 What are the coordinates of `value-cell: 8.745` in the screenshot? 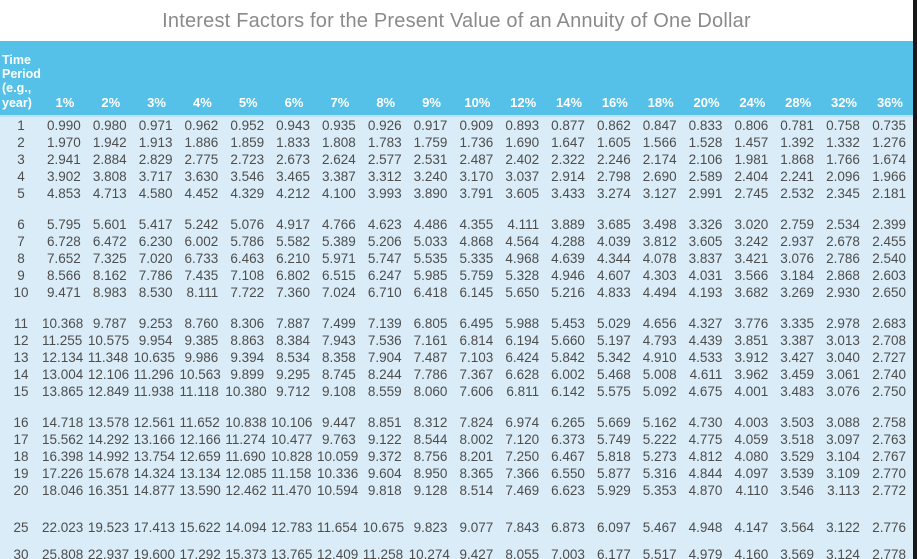 It's located at (339, 374).